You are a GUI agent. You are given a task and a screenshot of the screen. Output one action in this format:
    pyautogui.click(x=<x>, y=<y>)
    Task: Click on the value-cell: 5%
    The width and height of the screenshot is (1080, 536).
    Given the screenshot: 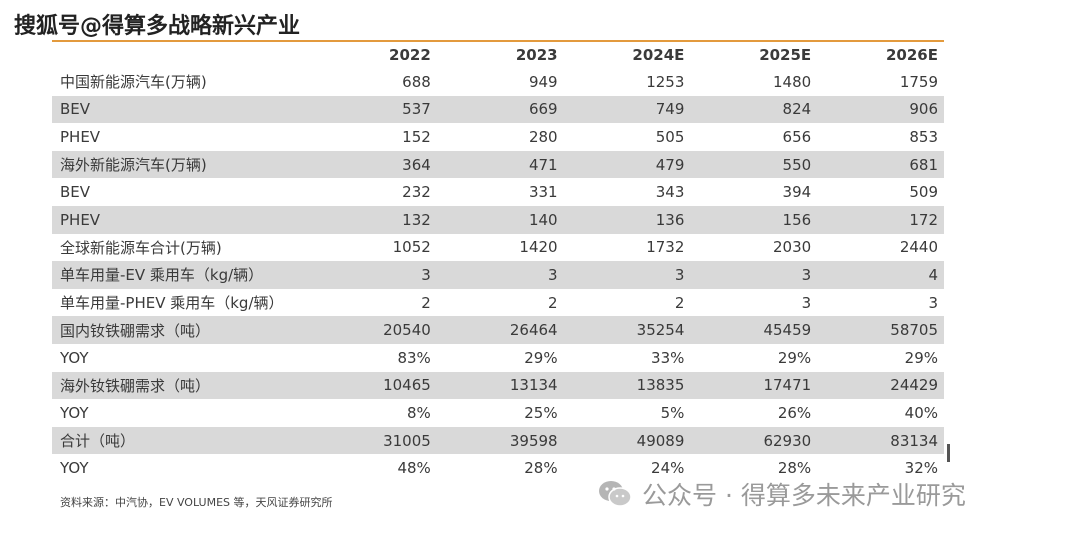 What is the action you would take?
    pyautogui.click(x=672, y=412)
    